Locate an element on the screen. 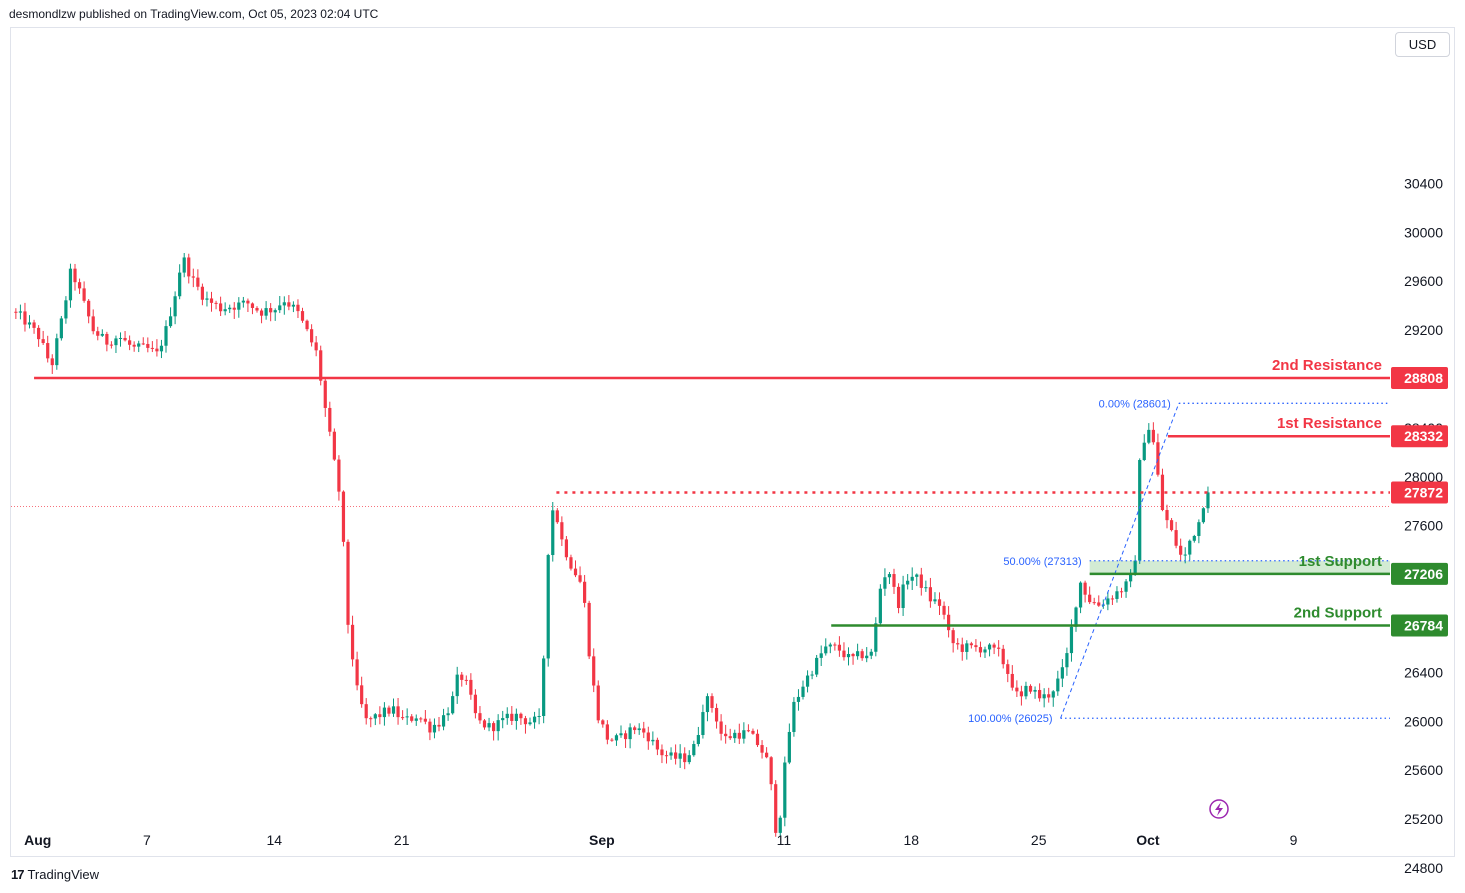 The height and width of the screenshot is (893, 1465). lightning-icon is located at coordinates (1219, 809).